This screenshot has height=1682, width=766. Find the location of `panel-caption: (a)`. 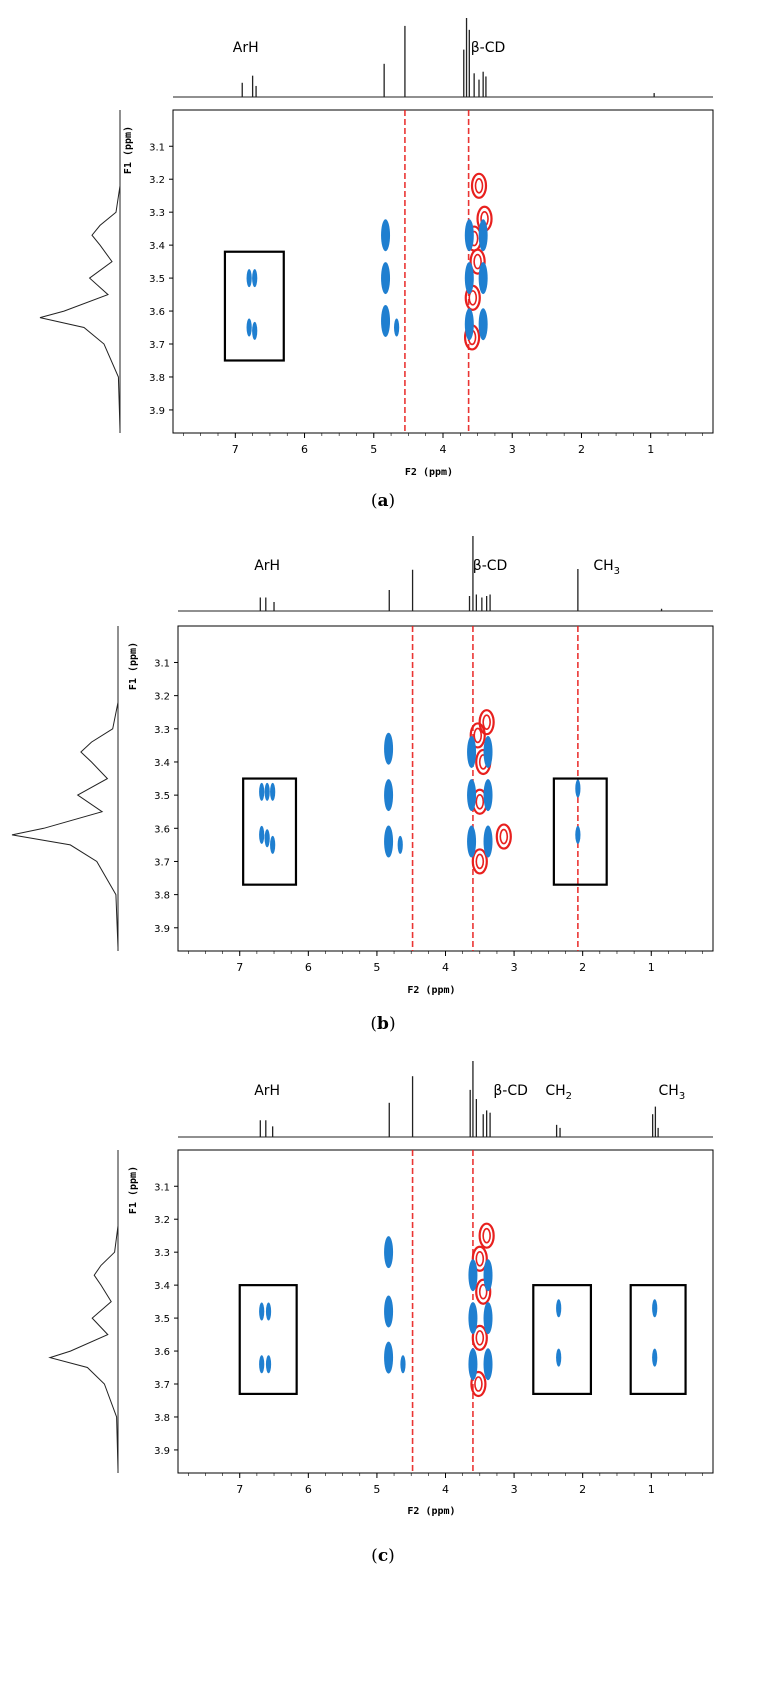

panel-caption: (a) is located at coordinates (383, 501).